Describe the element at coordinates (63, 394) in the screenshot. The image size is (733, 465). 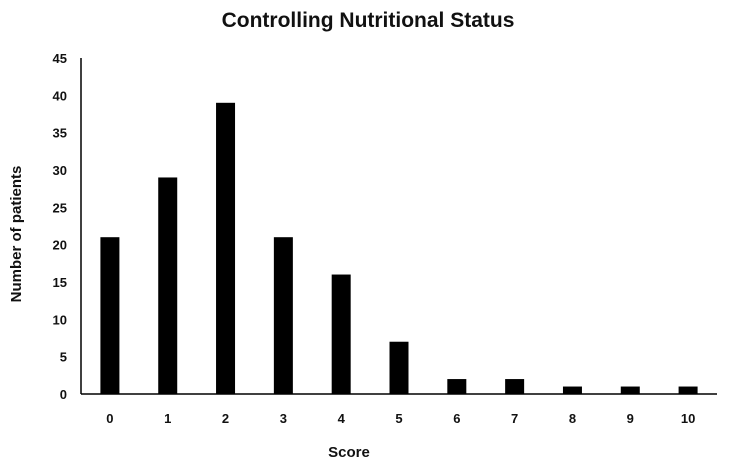
I see `y-tick-label: 0` at that location.